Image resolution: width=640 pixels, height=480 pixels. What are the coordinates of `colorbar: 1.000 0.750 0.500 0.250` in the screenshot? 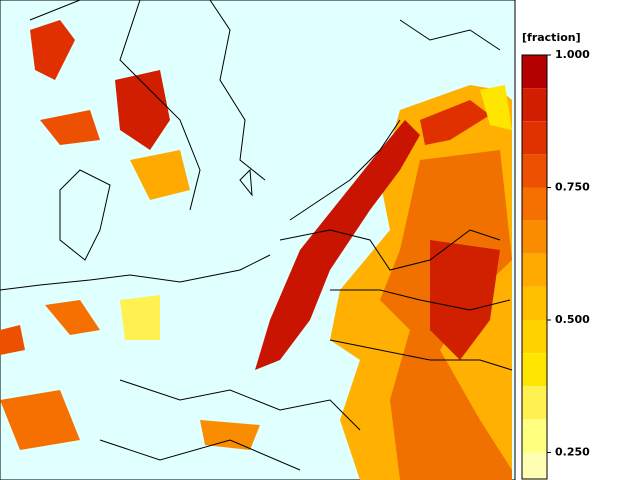 It's located at (555, 264).